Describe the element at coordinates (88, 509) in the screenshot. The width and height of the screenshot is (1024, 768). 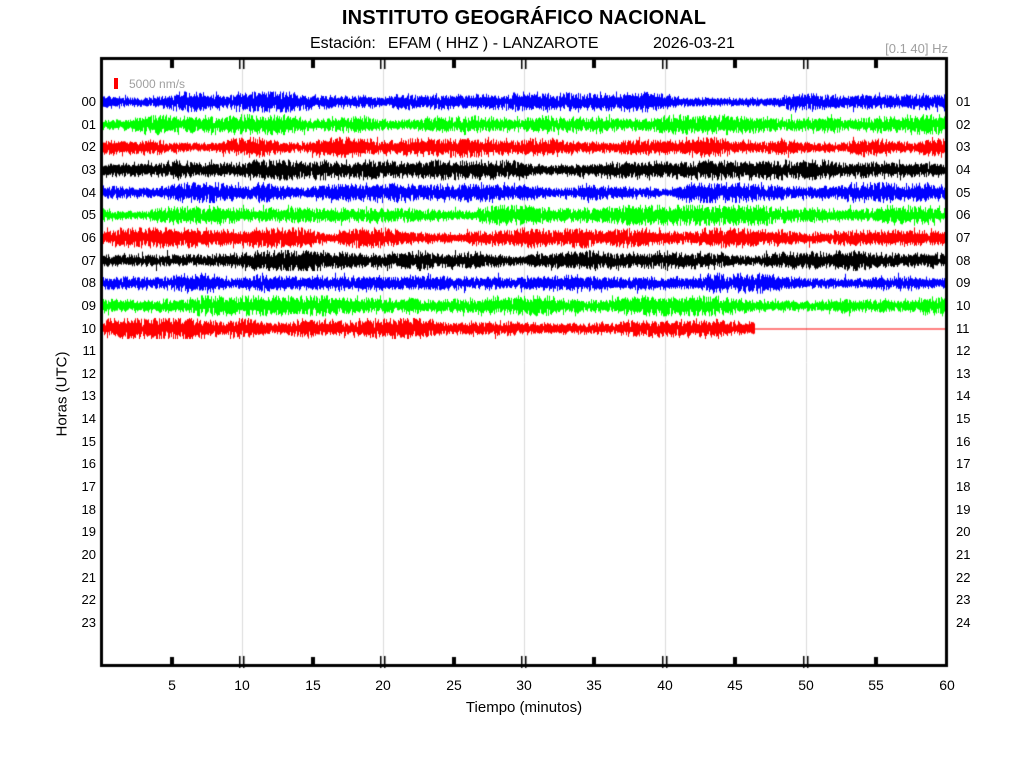
I see `hour-label-left: 18` at that location.